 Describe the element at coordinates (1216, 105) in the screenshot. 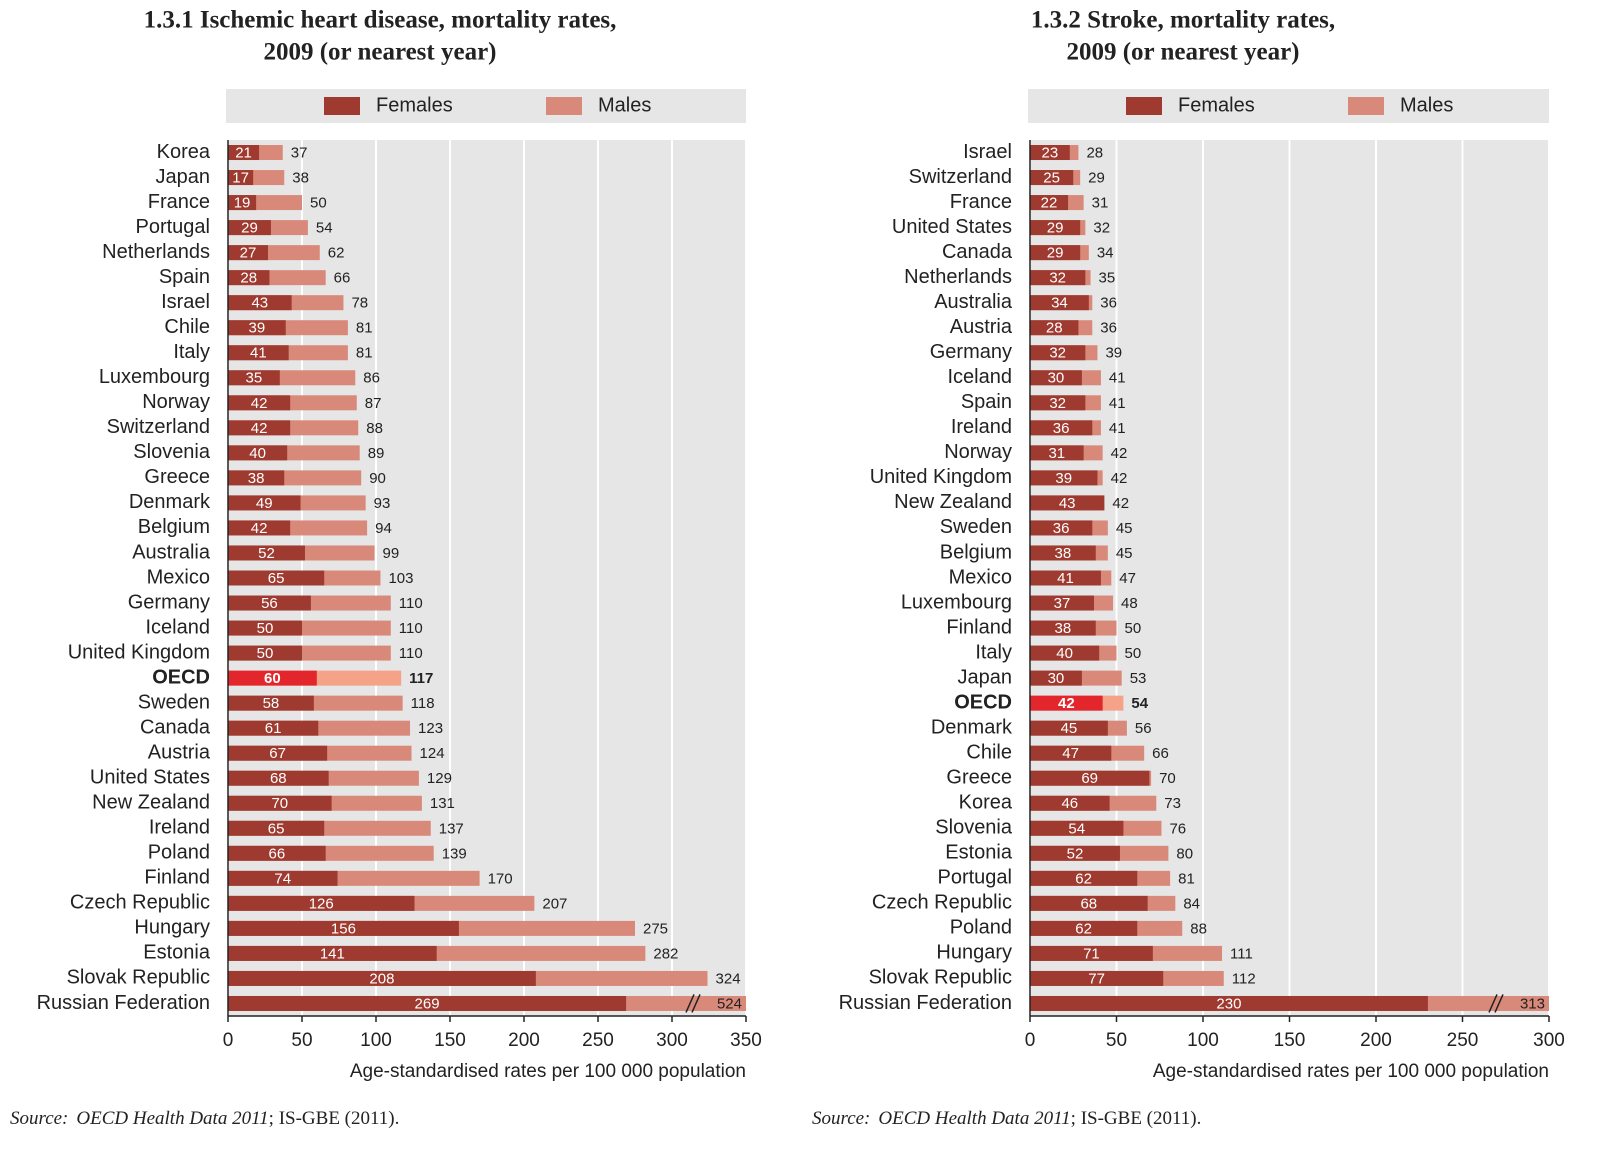

I see `legend-label: Females` at that location.